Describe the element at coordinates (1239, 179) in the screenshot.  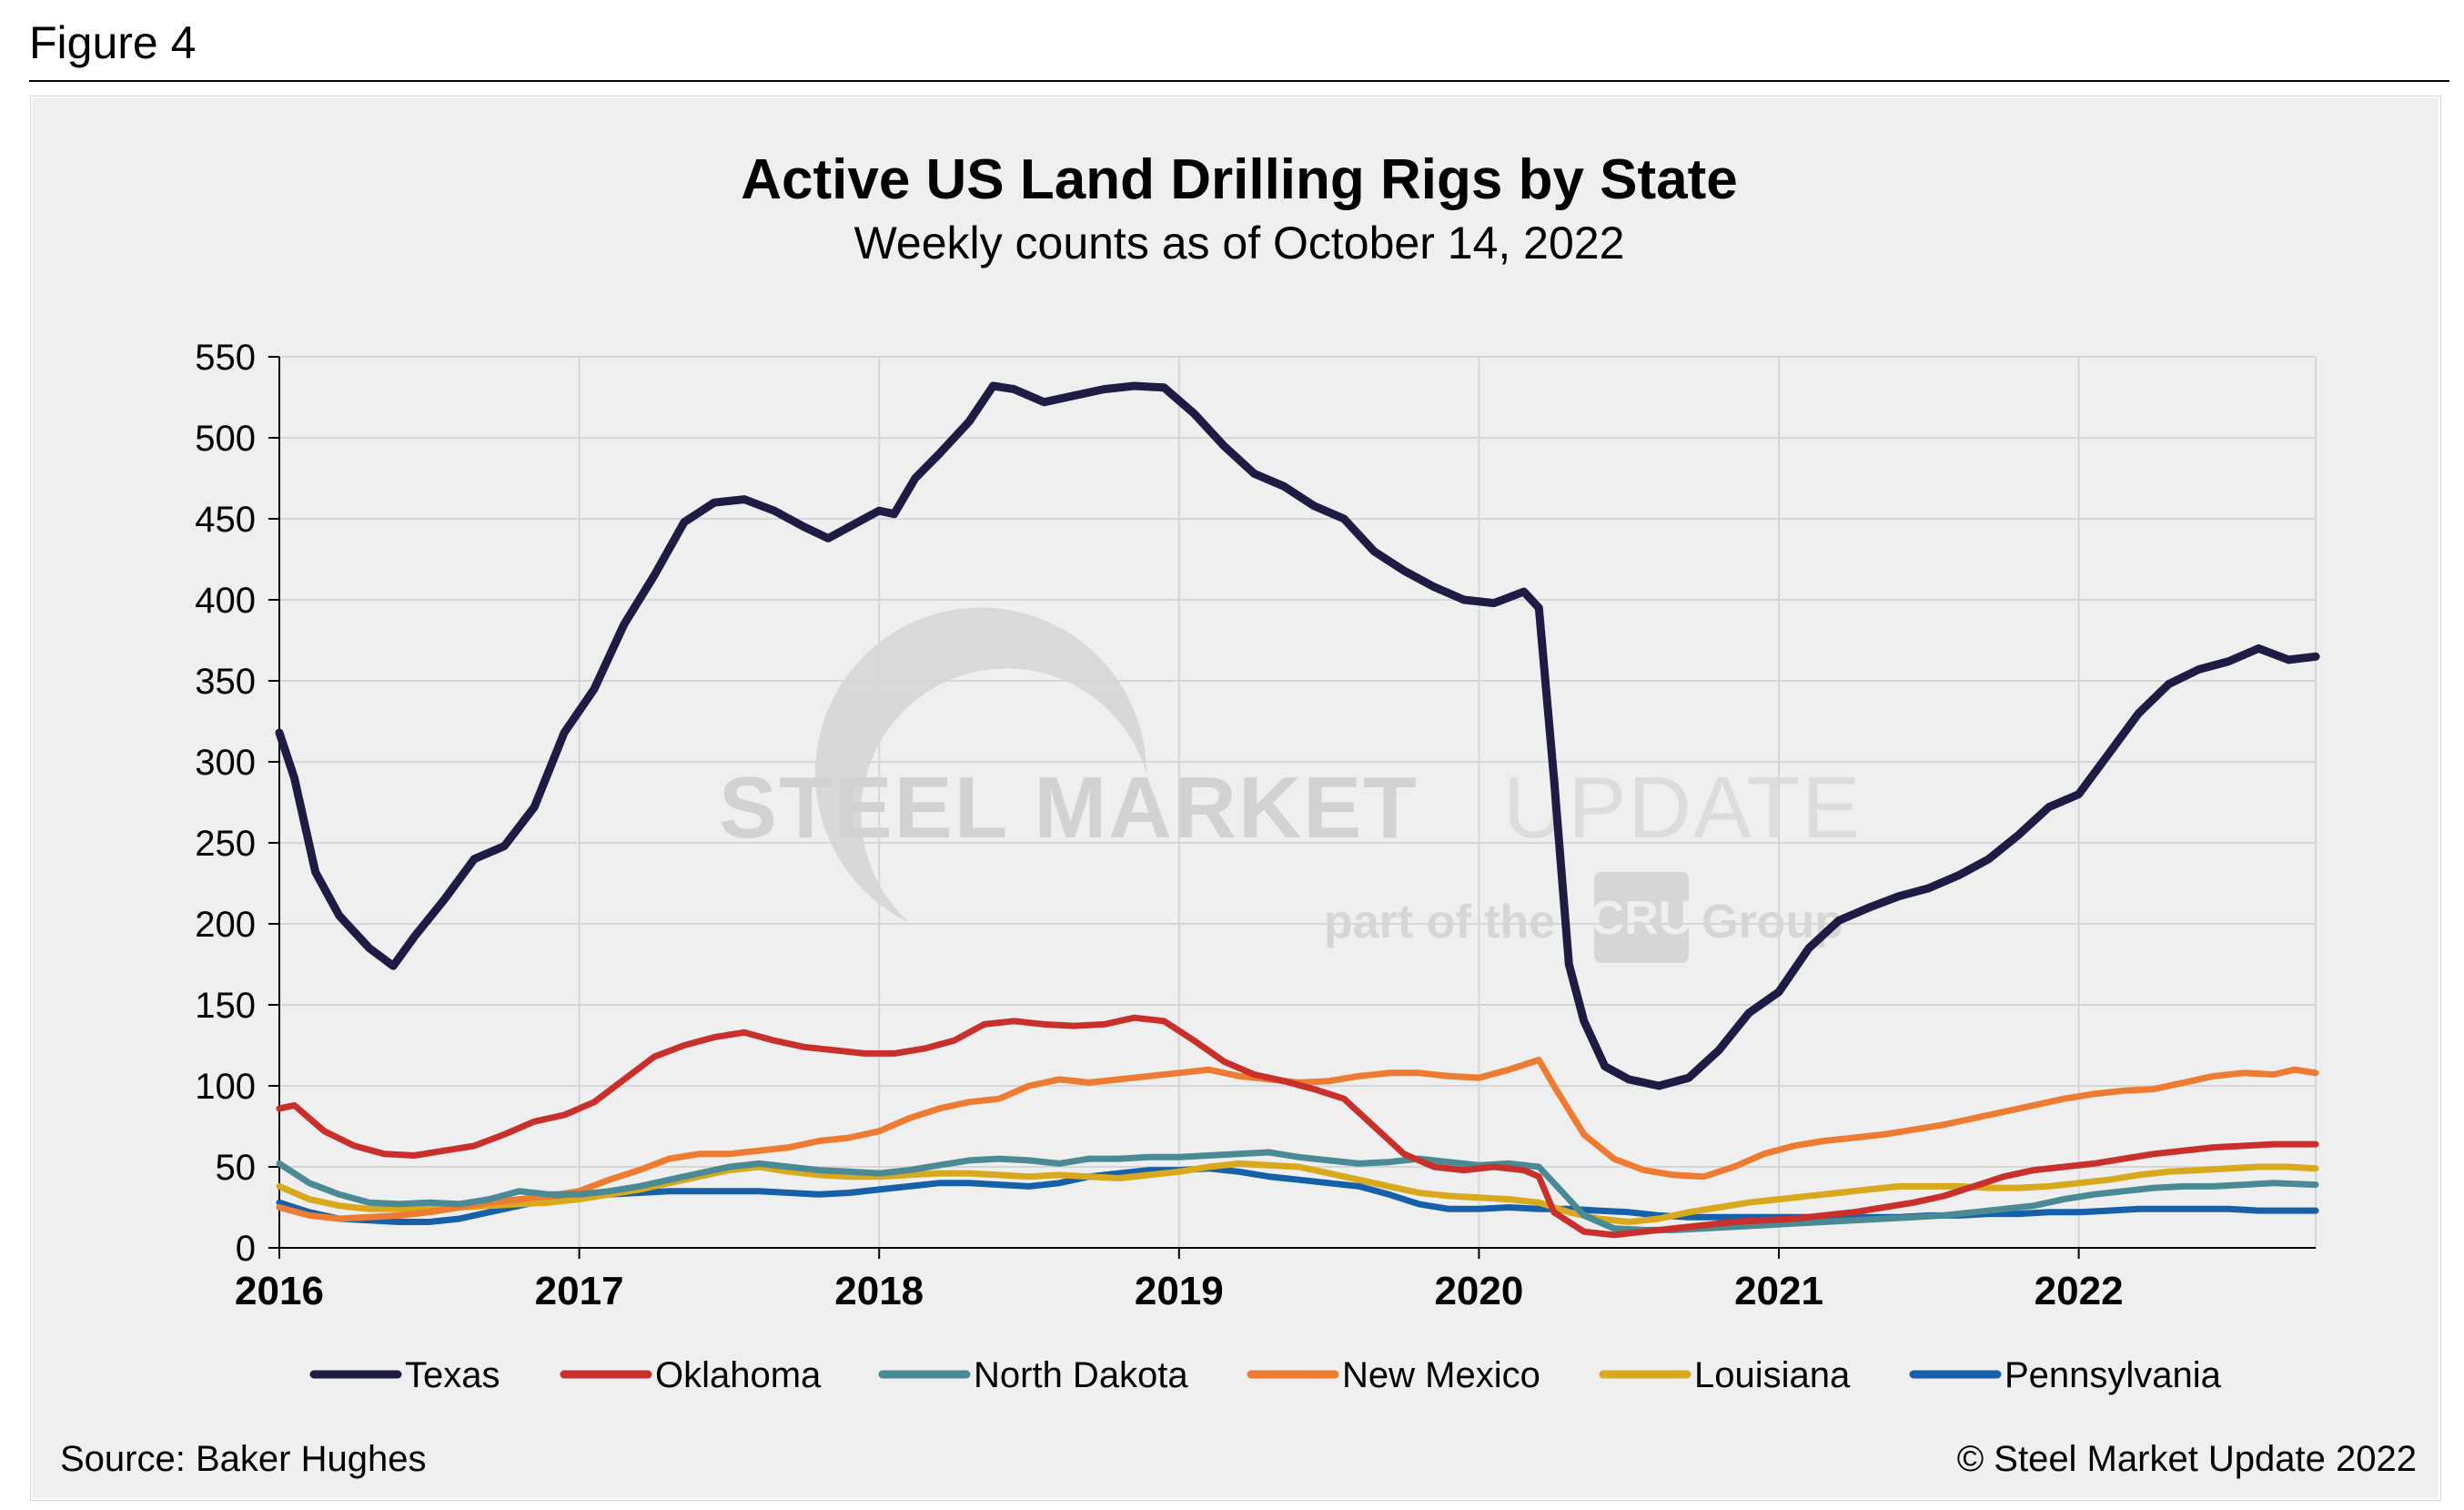
I see `chart-title: Active US Land Drilling Rigs by State` at that location.